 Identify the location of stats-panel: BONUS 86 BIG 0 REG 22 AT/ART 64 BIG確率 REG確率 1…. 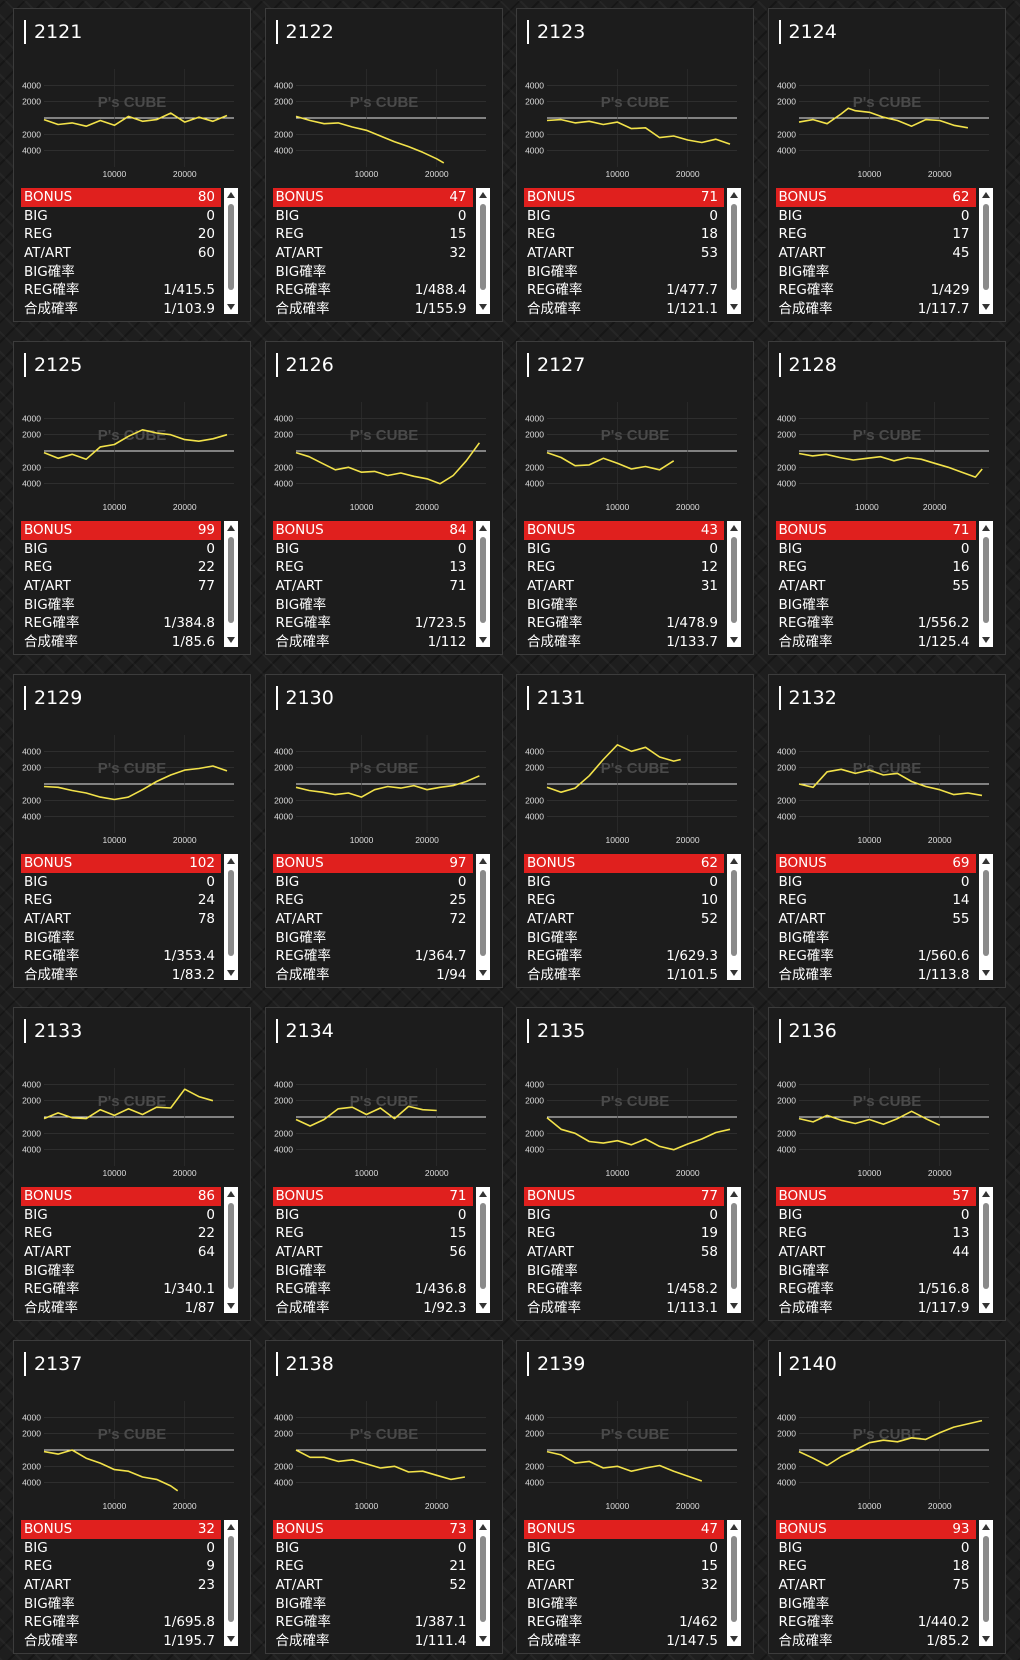
(131, 1251).